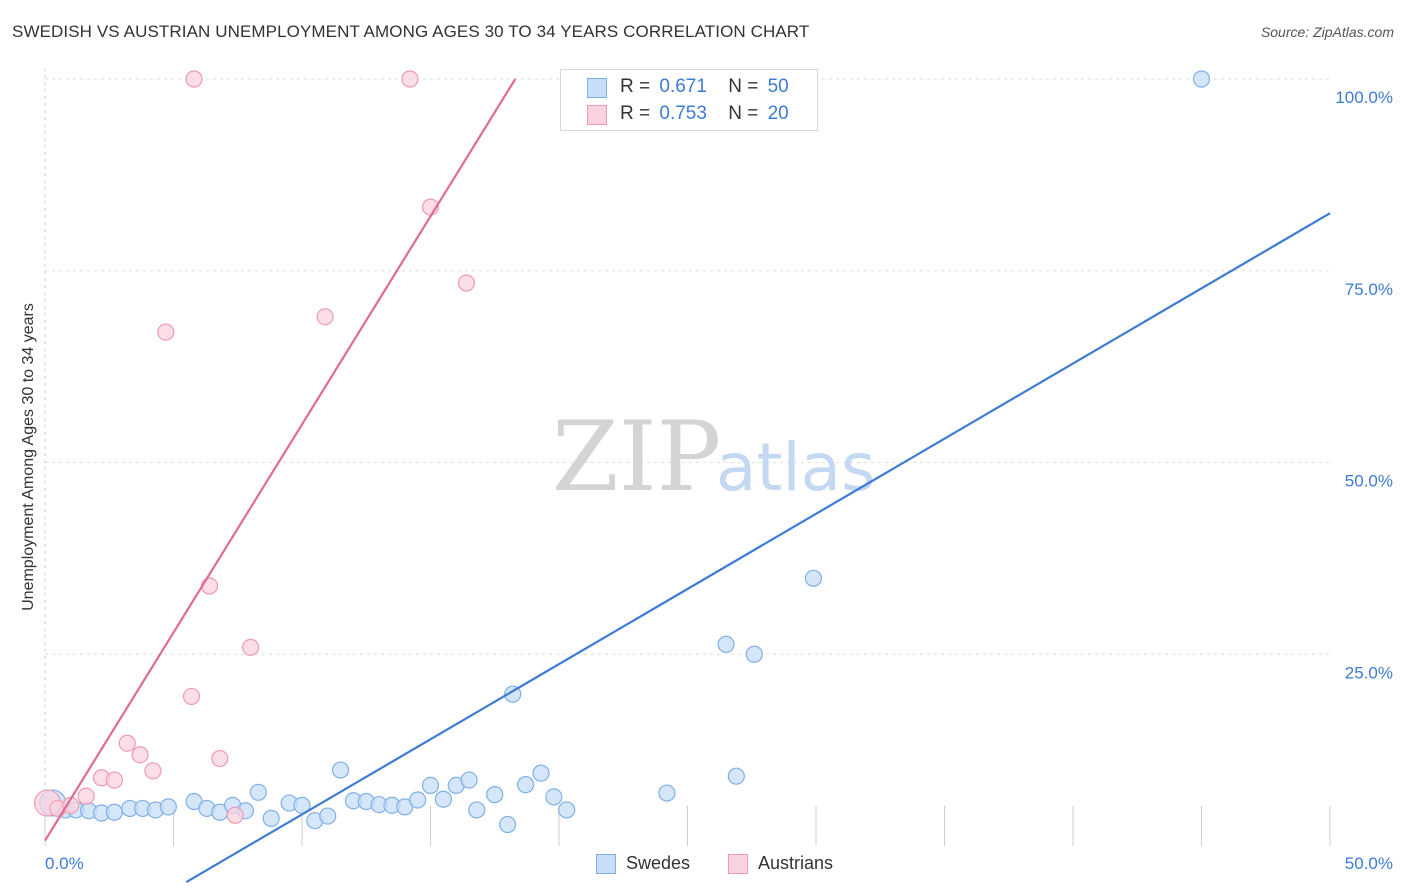 The image size is (1406, 892). Describe the element at coordinates (796, 863) in the screenshot. I see `legend-label: Austrians` at that location.